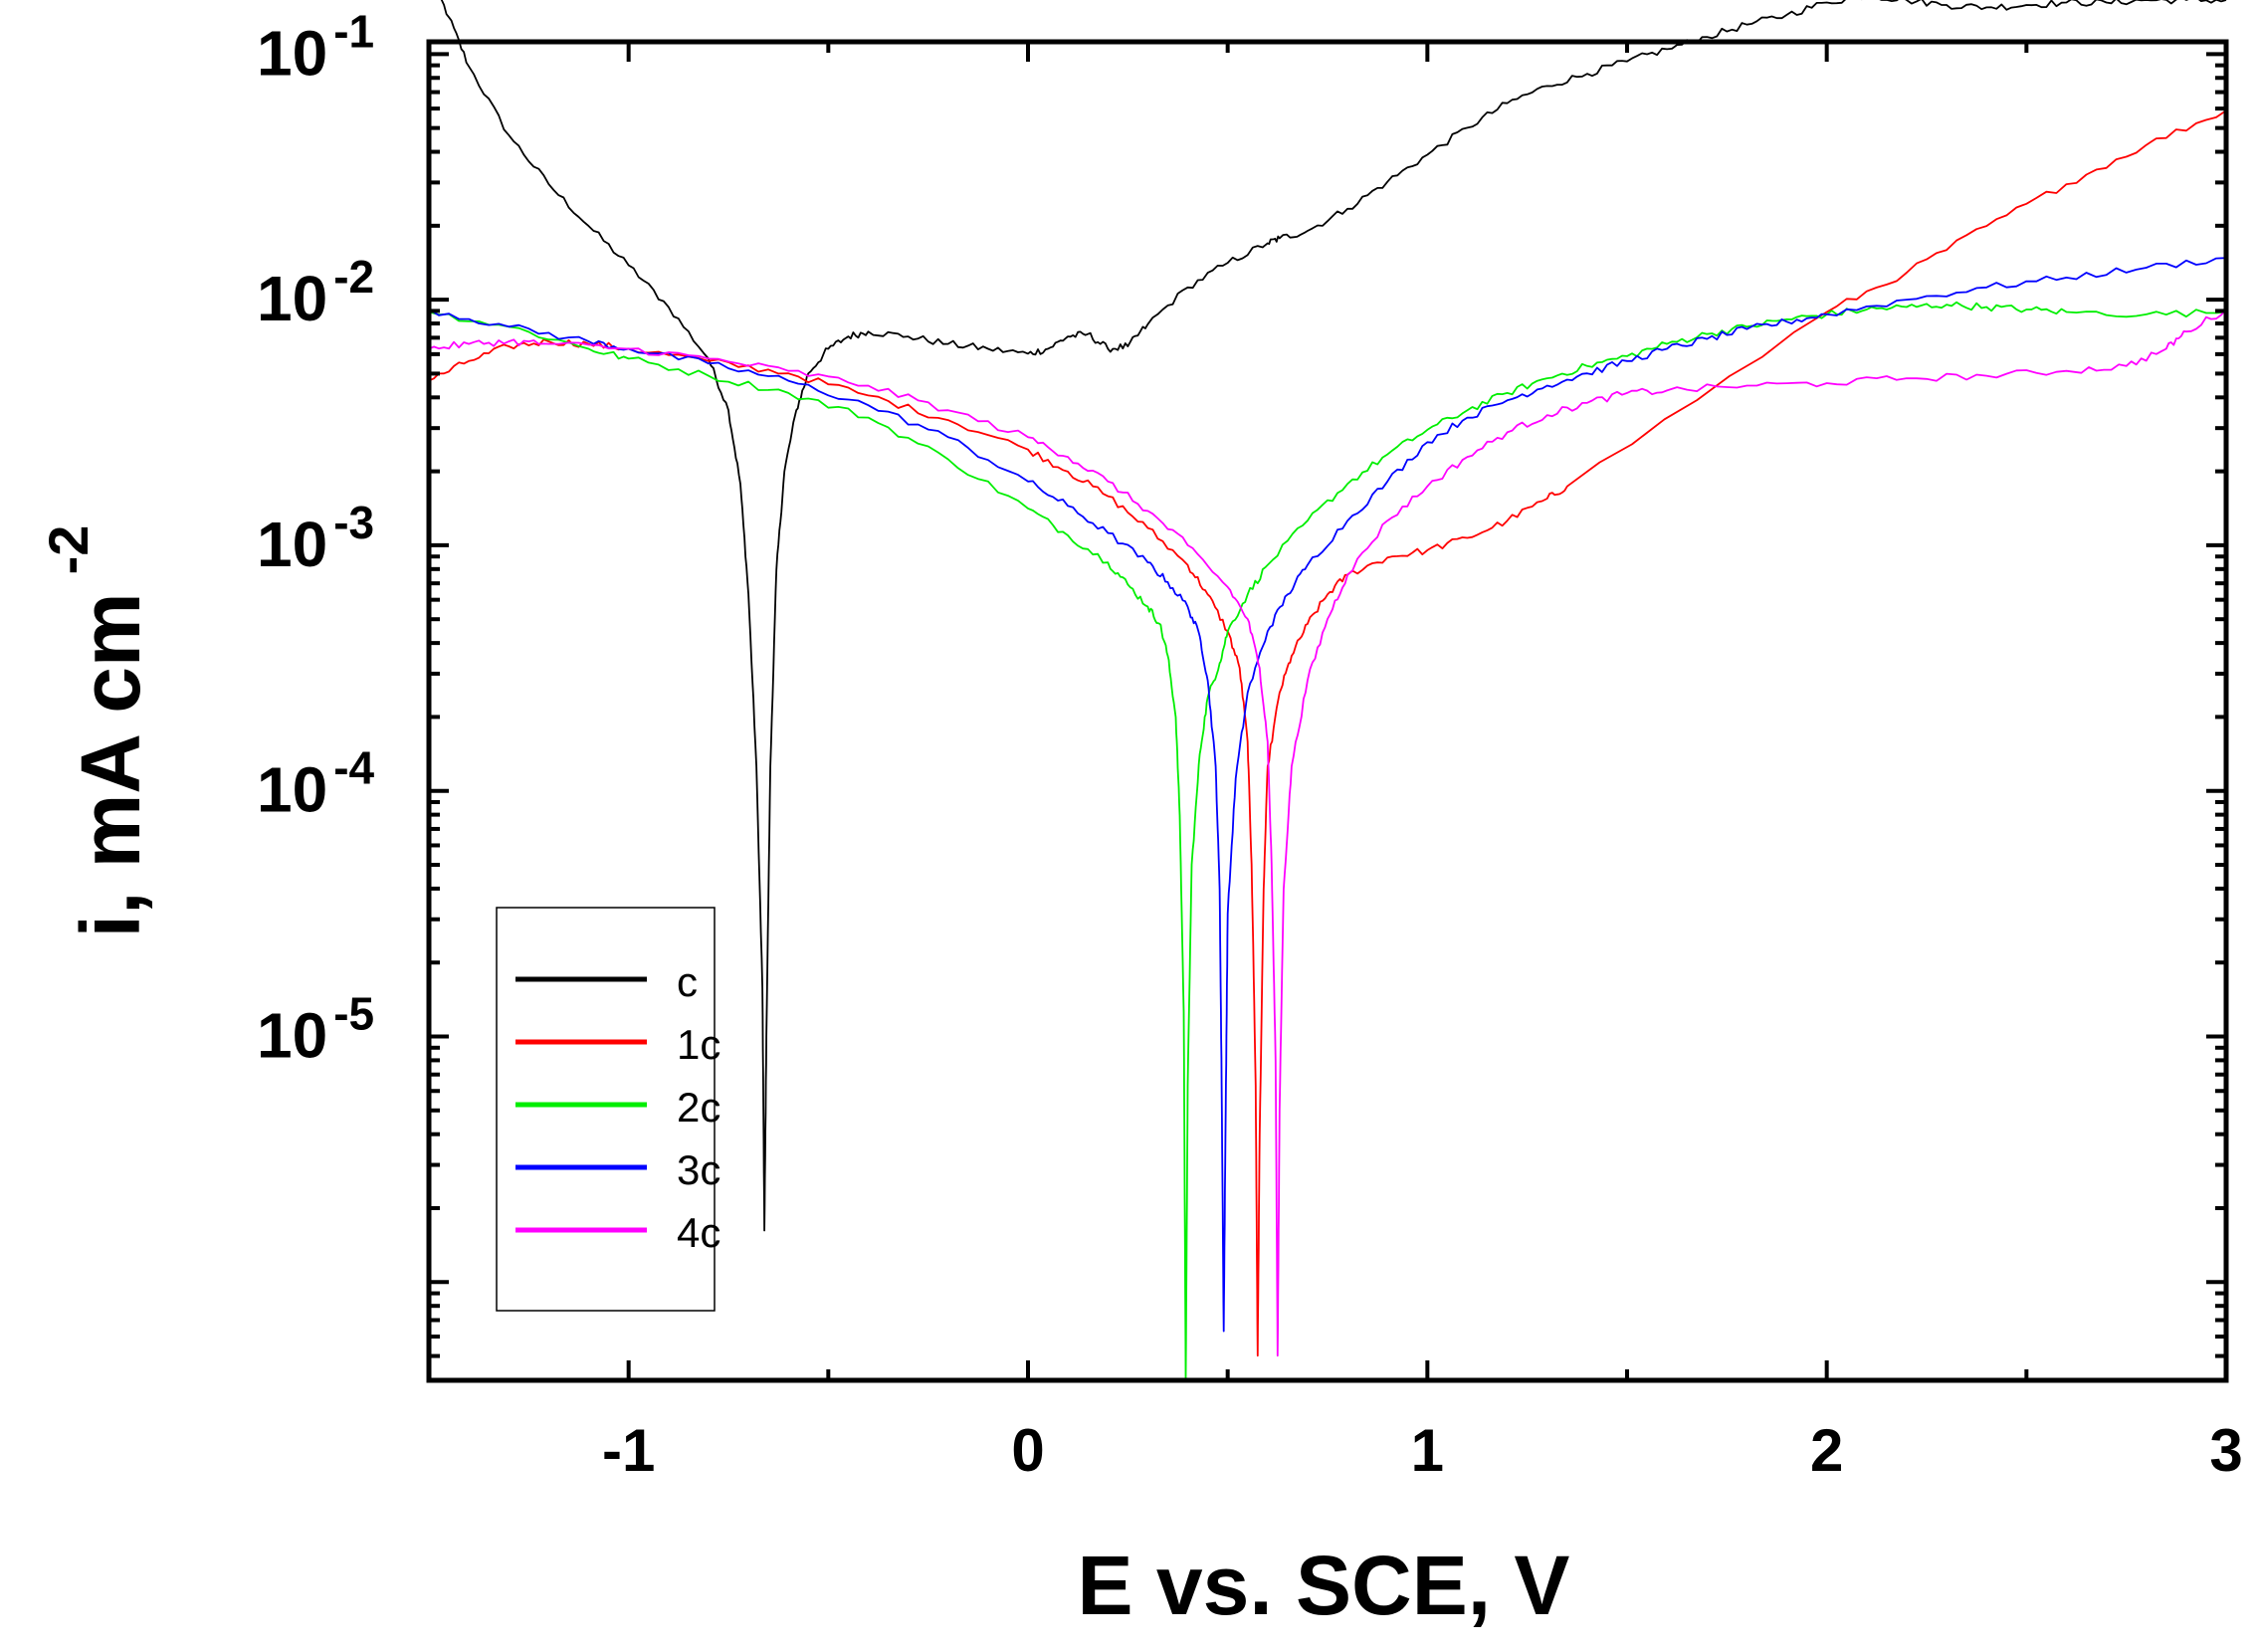 This screenshot has width=2258, height=1652. Describe the element at coordinates (698, 1107) in the screenshot. I see `legend-label-2c: 2c` at that location.